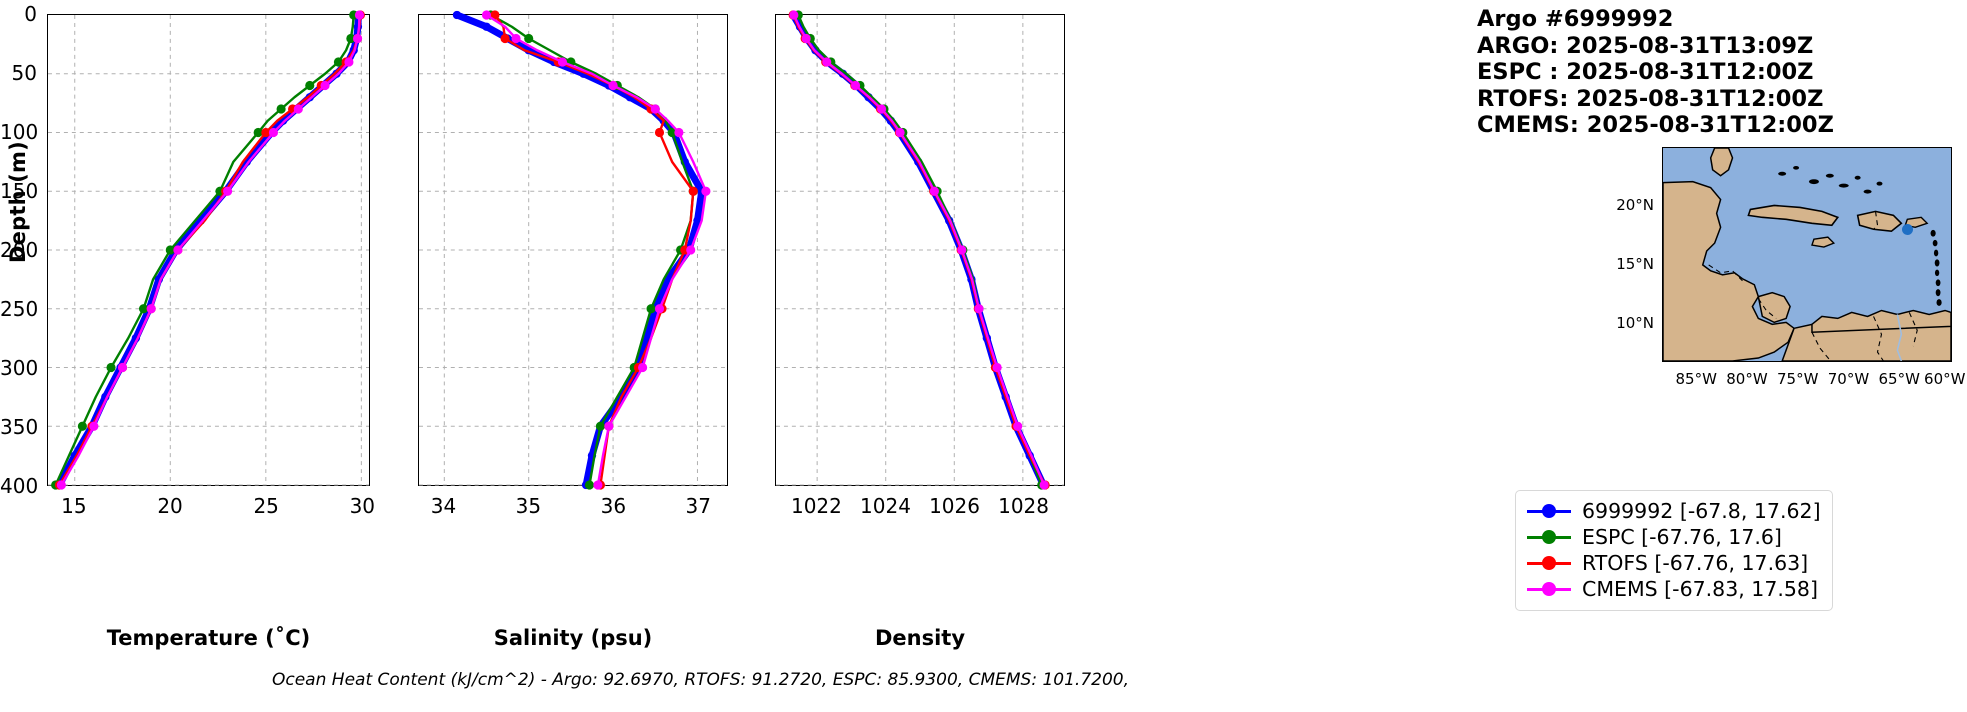 The width and height of the screenshot is (1967, 712). I want to click on xtick-label: 1022, so click(816, 506).